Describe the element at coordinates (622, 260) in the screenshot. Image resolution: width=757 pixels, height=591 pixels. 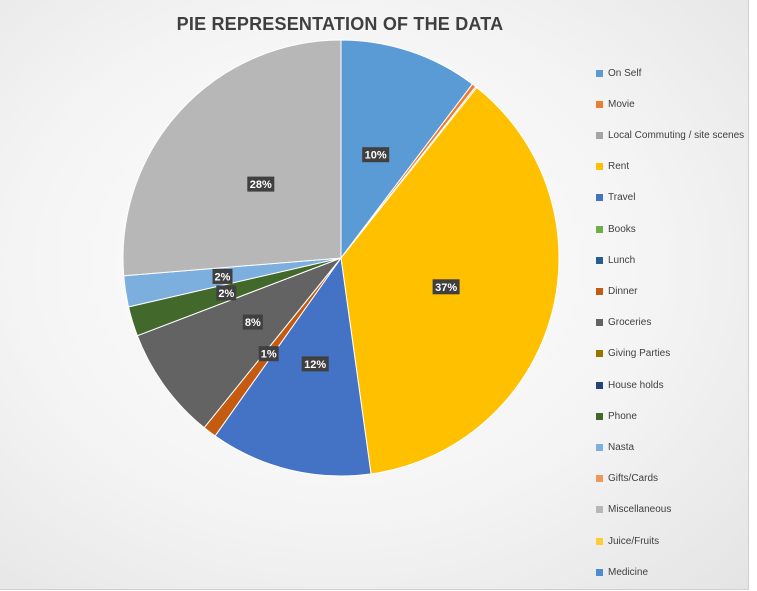
I see `legend-label: Lunch` at that location.